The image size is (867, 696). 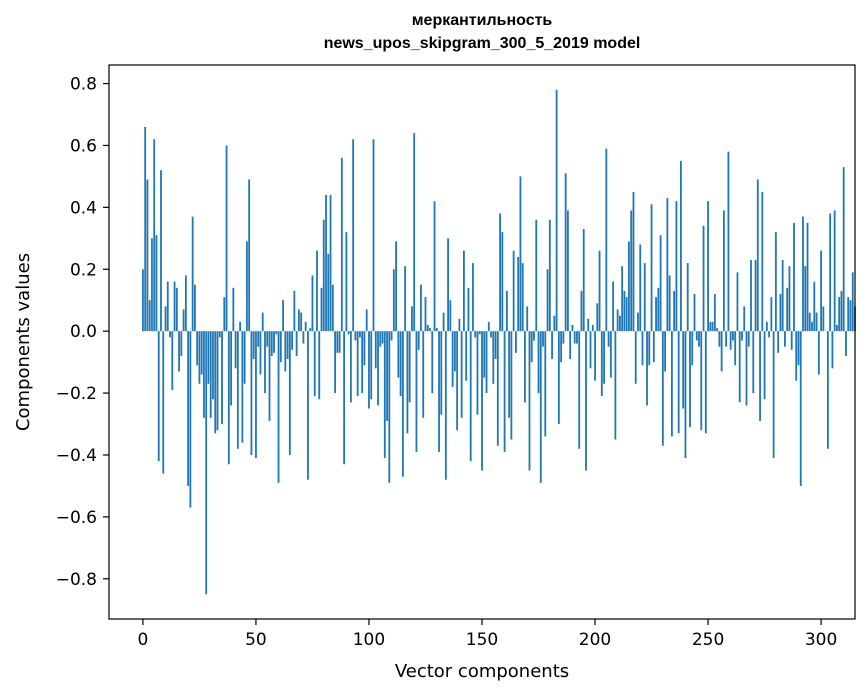 I want to click on x-tick-label: 100, so click(x=369, y=640).